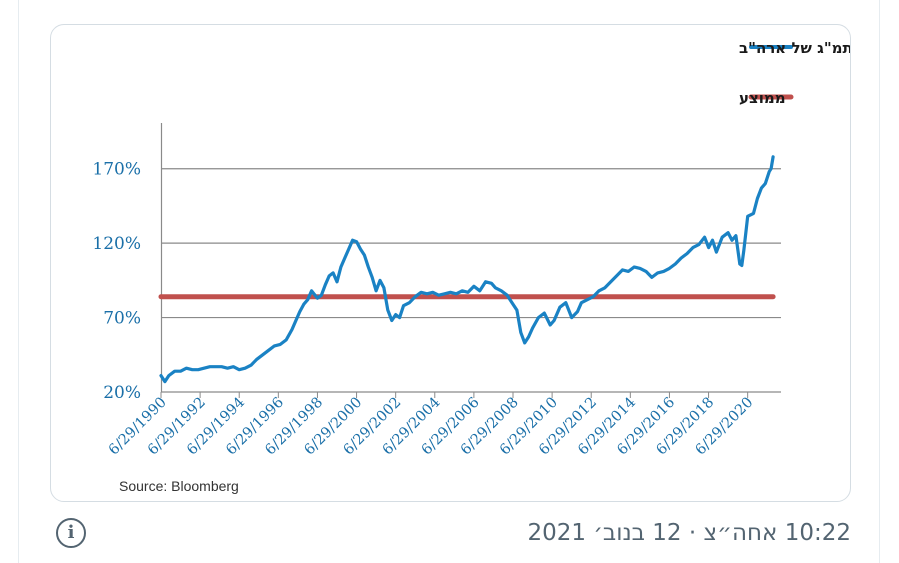 The width and height of the screenshot is (899, 563). I want to click on tweet-timestamp: 10:22 אחה״צ · 12 בנוב׳ 2021, so click(689, 533).